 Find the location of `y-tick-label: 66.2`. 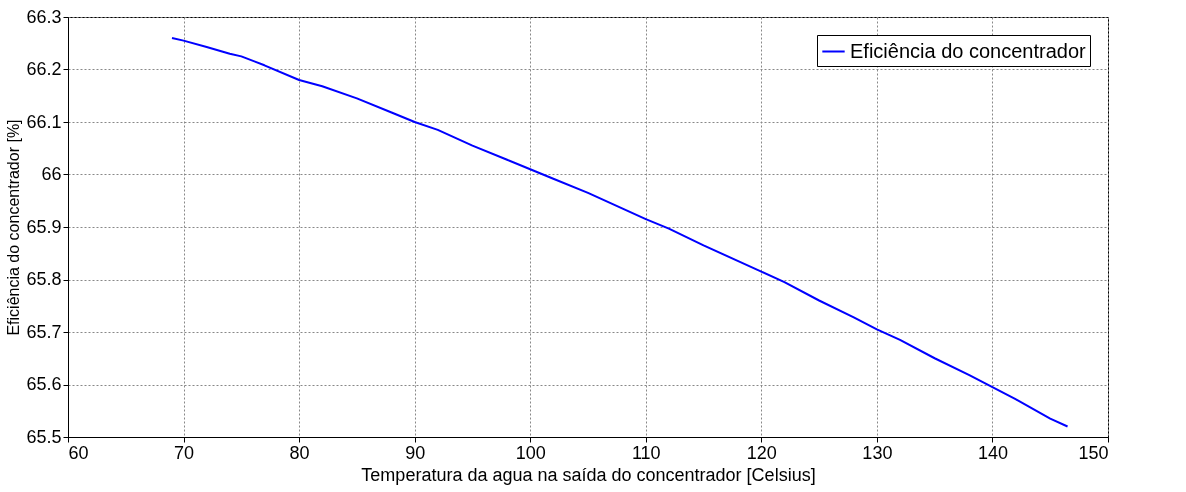

y-tick-label: 66.2 is located at coordinates (44, 69).